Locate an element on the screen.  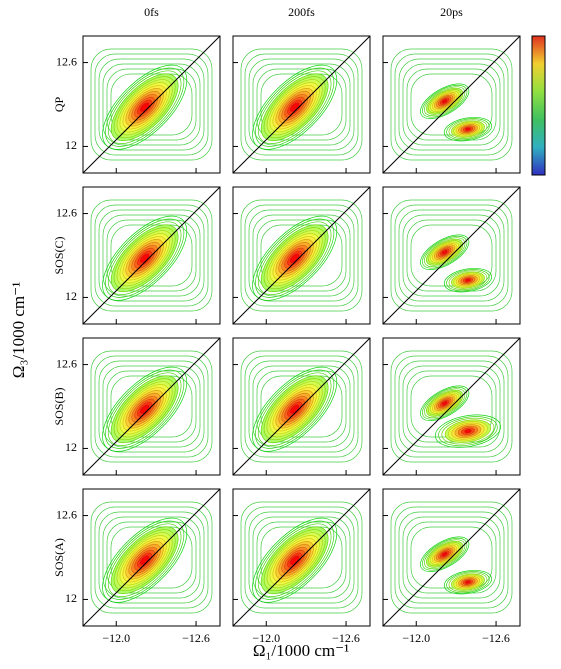
row-label: SOS(B) is located at coordinates (59, 406).